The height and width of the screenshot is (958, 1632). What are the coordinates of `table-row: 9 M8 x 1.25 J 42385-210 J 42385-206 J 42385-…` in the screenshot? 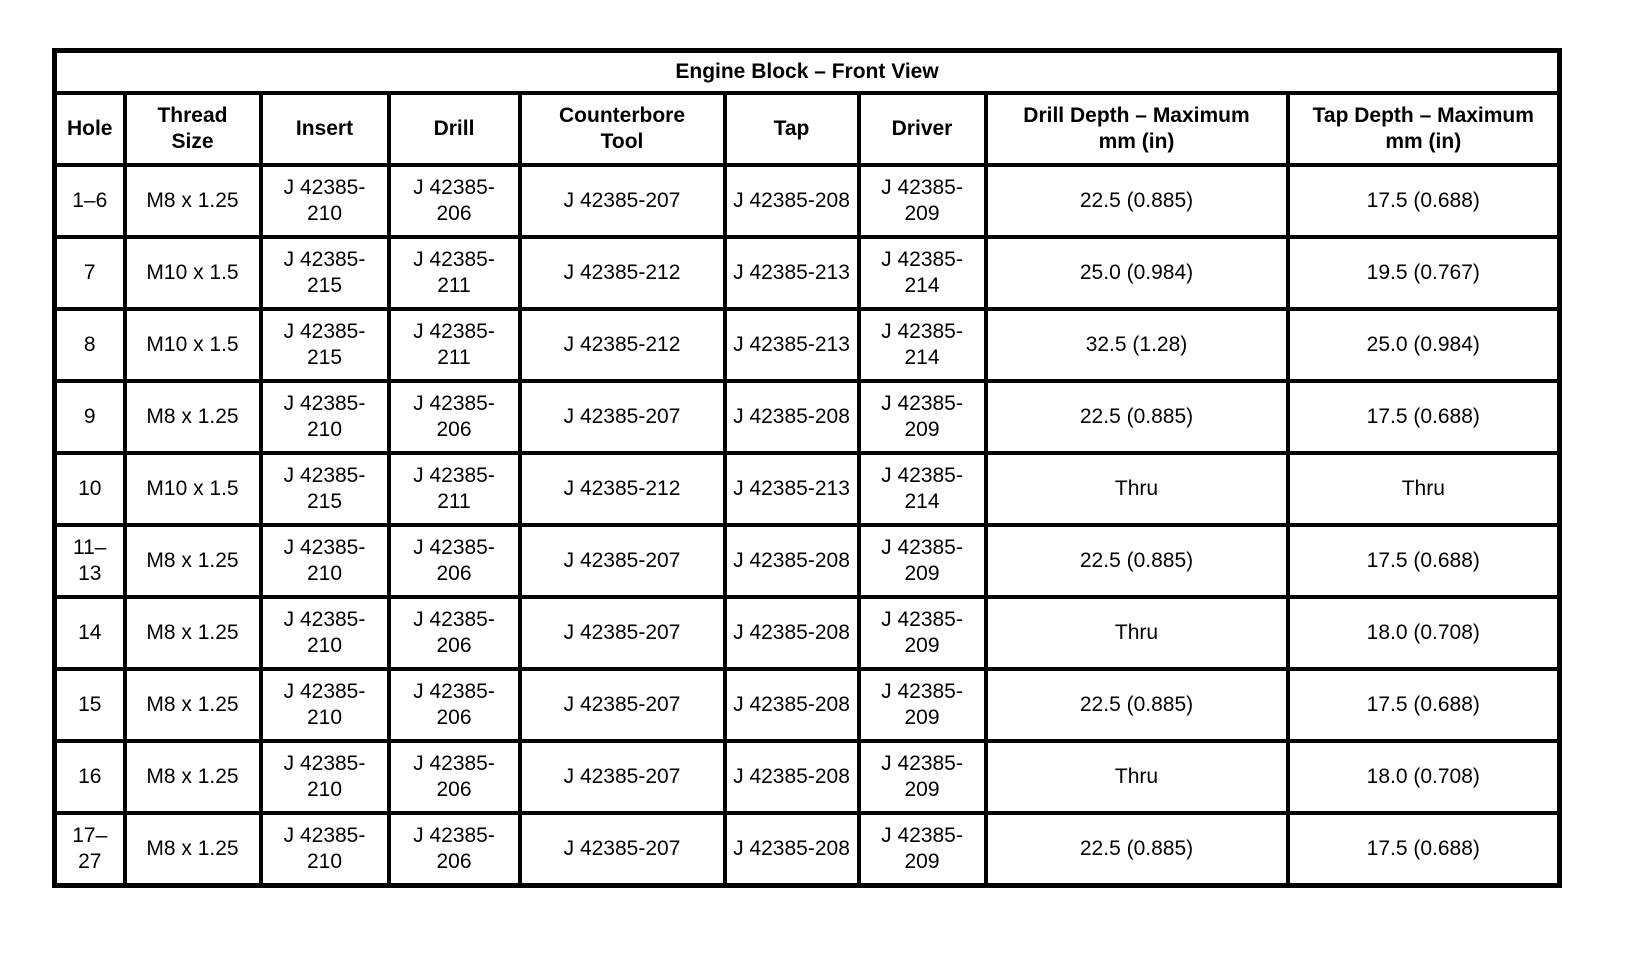 It's located at (807, 417).